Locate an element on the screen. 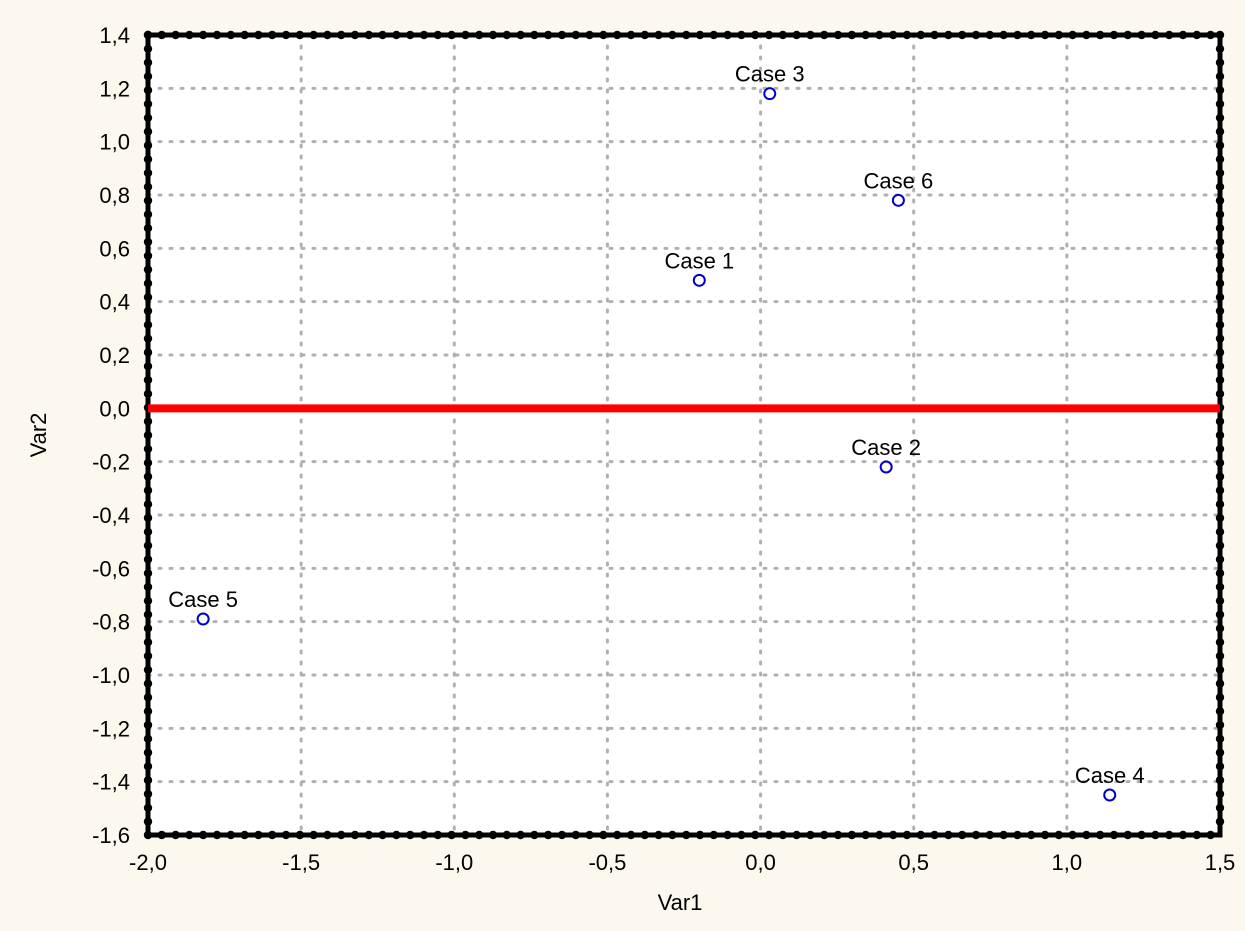 The width and height of the screenshot is (1245, 931). y-tick-label: 1,0 is located at coordinates (114, 142).